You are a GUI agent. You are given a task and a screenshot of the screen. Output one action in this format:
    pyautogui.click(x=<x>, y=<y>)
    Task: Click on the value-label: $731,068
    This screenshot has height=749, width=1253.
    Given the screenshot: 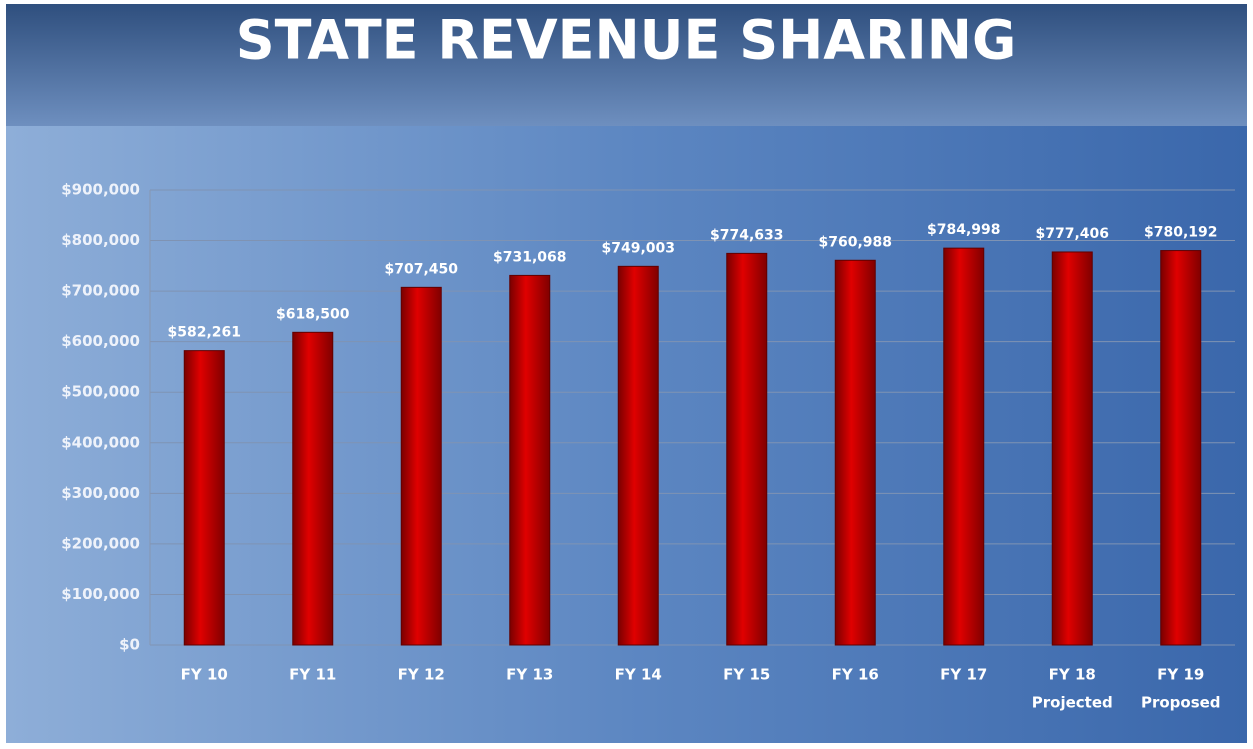 What is the action you would take?
    pyautogui.click(x=530, y=257)
    